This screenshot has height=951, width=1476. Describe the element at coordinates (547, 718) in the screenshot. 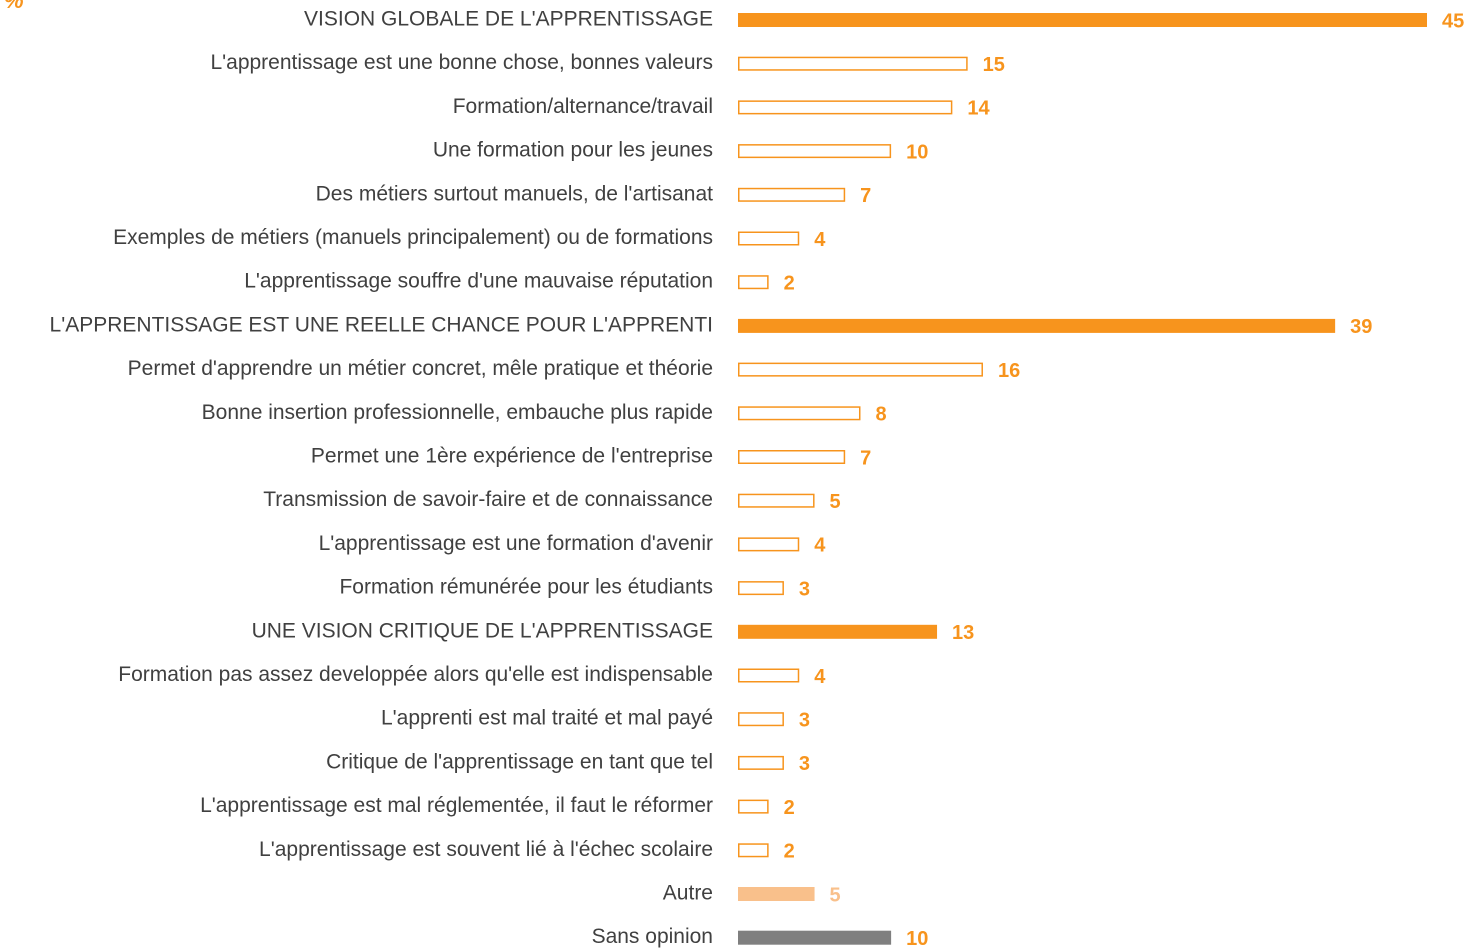

I see `category-label: L'apprenti est mal traité et mal payé` at that location.